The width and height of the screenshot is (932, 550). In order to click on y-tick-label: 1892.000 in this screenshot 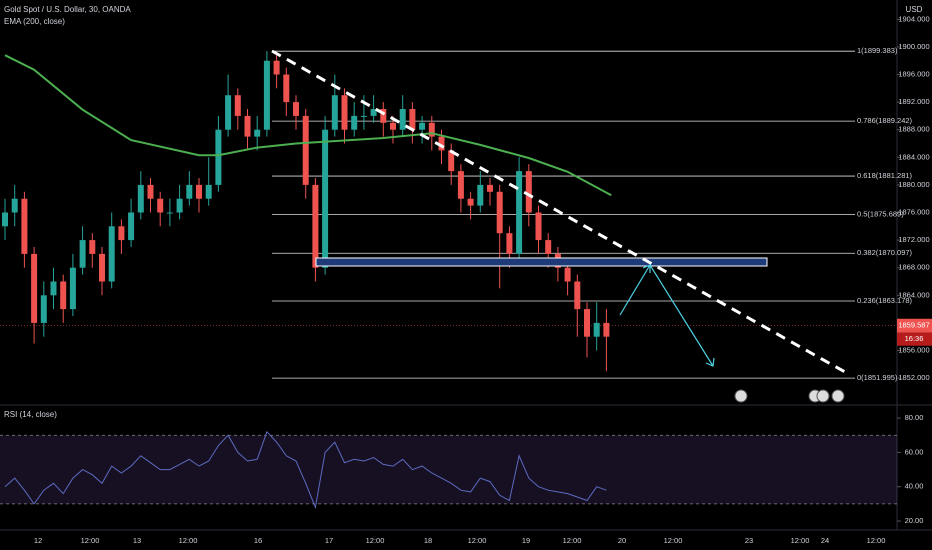, I will do `click(913, 101)`.